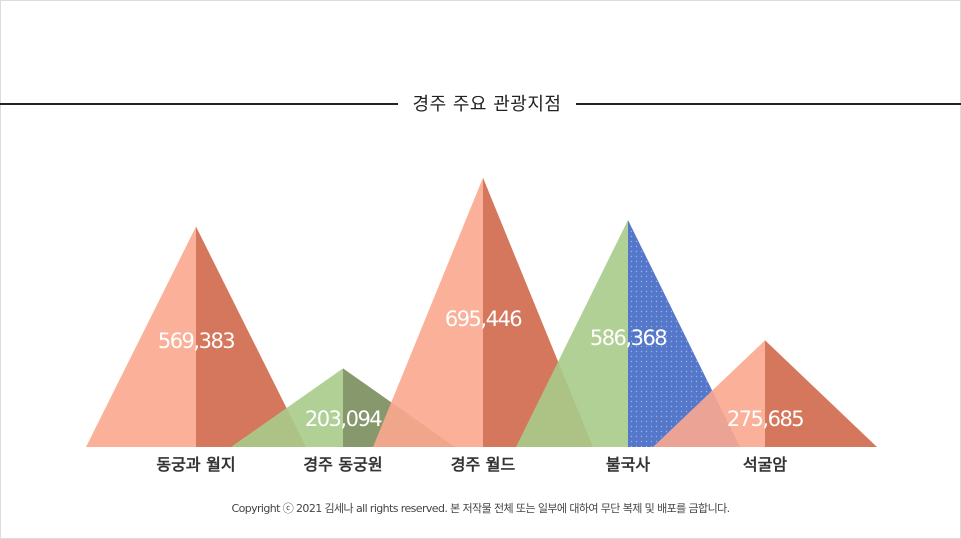  What do you see at coordinates (199, 104) in the screenshot?
I see `title-rule-left` at bounding box center [199, 104].